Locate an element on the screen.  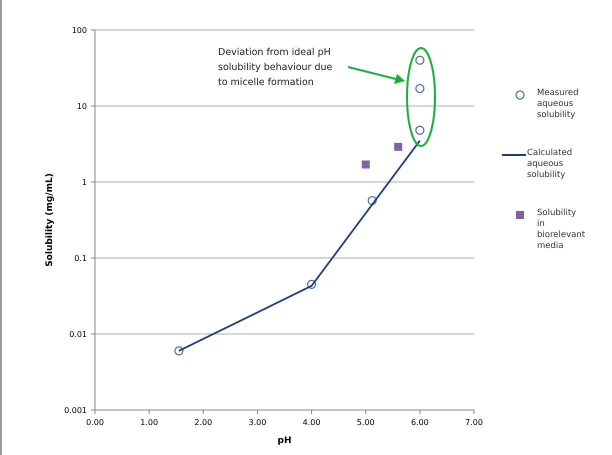
annotation: Deviation from ideal pH solubility behaviour due to micelle formation is located at coordinates (275, 67).